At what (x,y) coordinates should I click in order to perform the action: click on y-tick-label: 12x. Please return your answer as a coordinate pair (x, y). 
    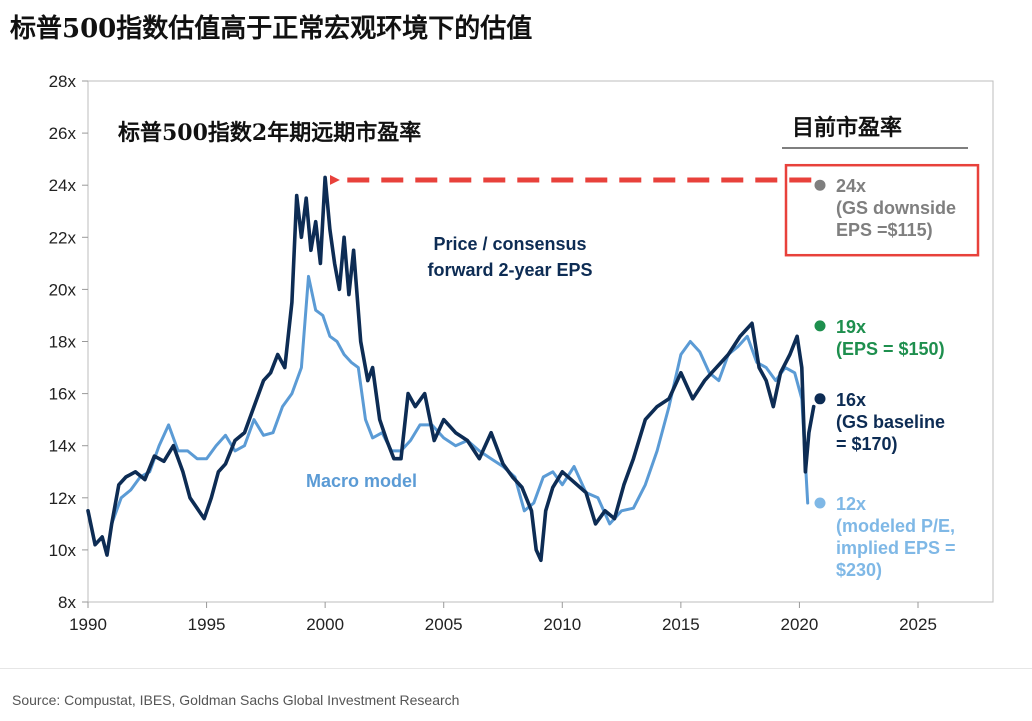
    Looking at the image, I should click on (63, 498).